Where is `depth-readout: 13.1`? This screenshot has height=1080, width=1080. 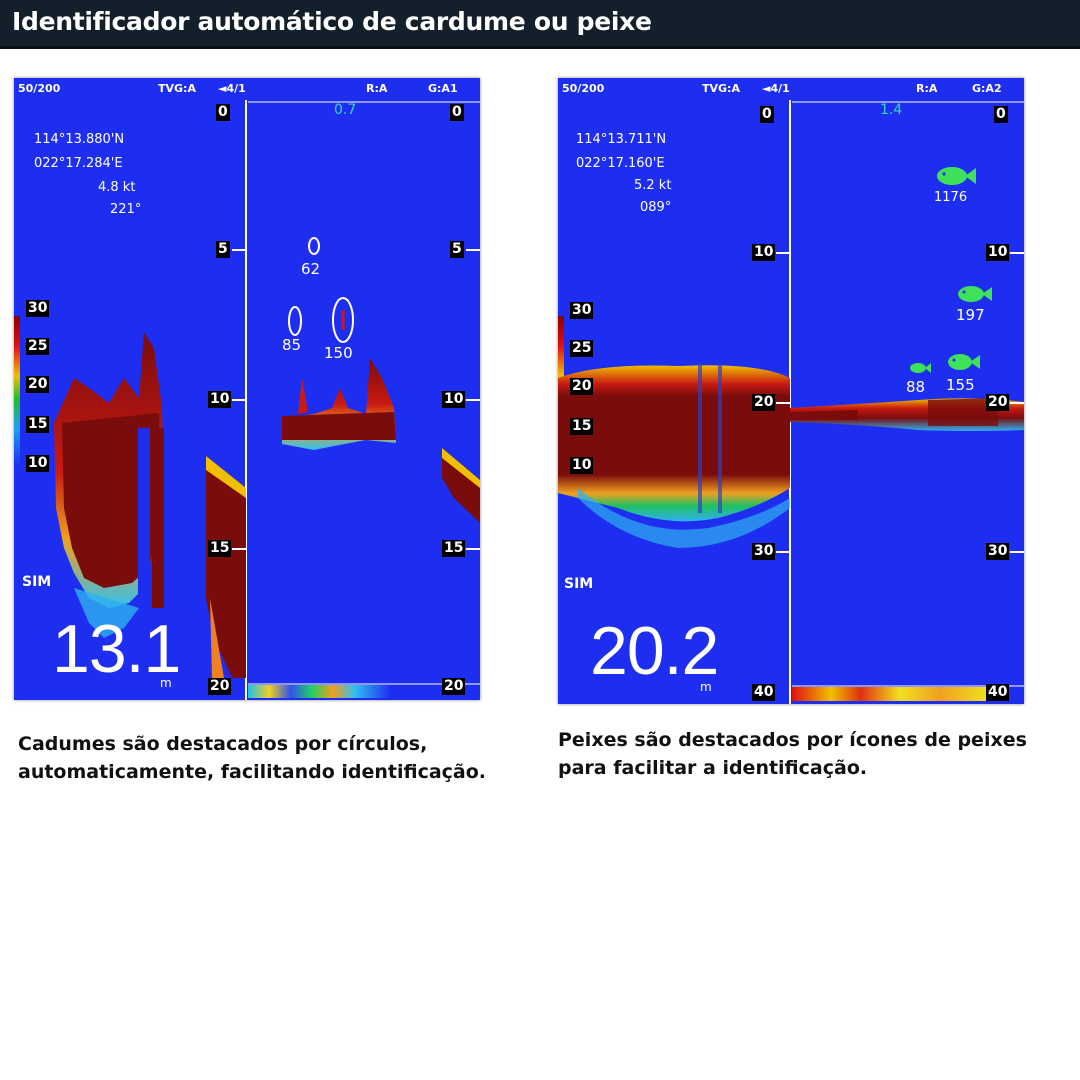
depth-readout: 13.1 is located at coordinates (116, 649).